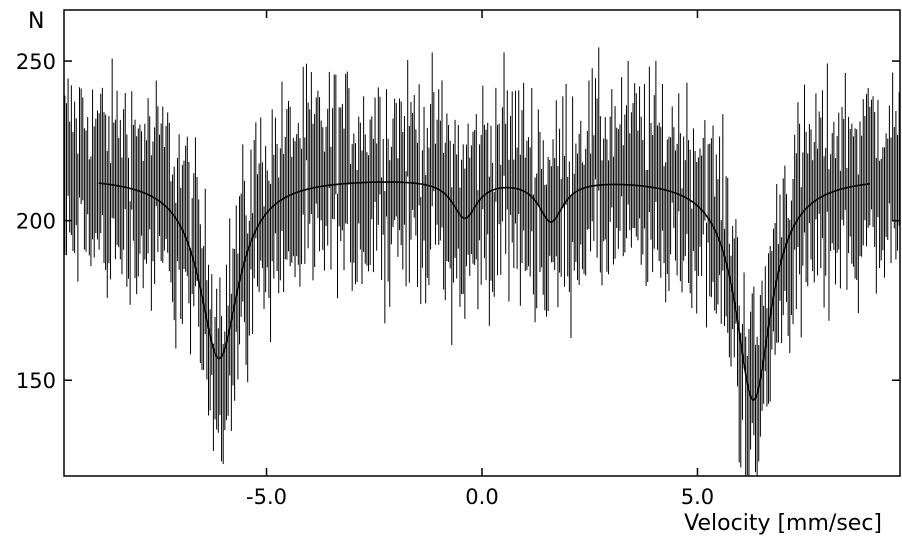  Describe the element at coordinates (36, 62) in the screenshot. I see `y-tick-label: 250` at that location.